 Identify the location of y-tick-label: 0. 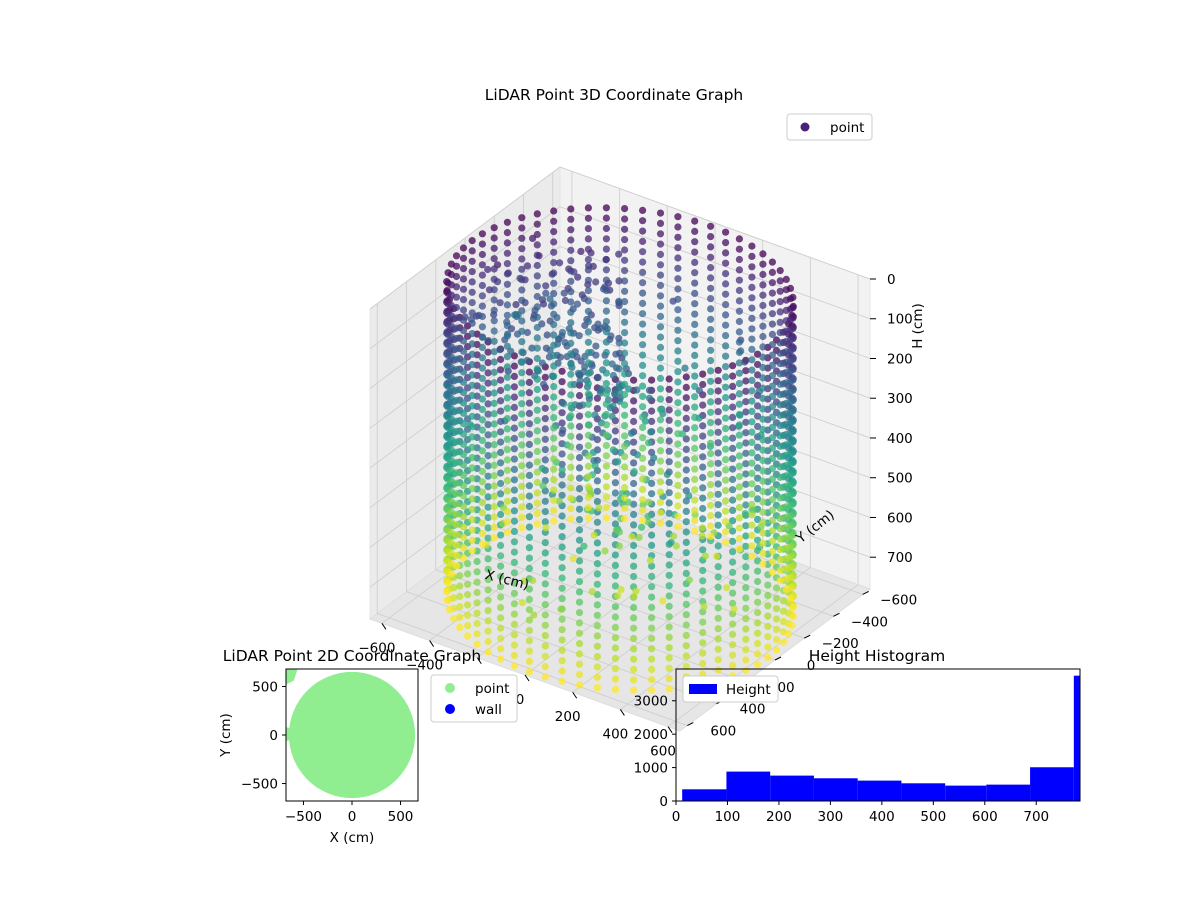
(663, 802).